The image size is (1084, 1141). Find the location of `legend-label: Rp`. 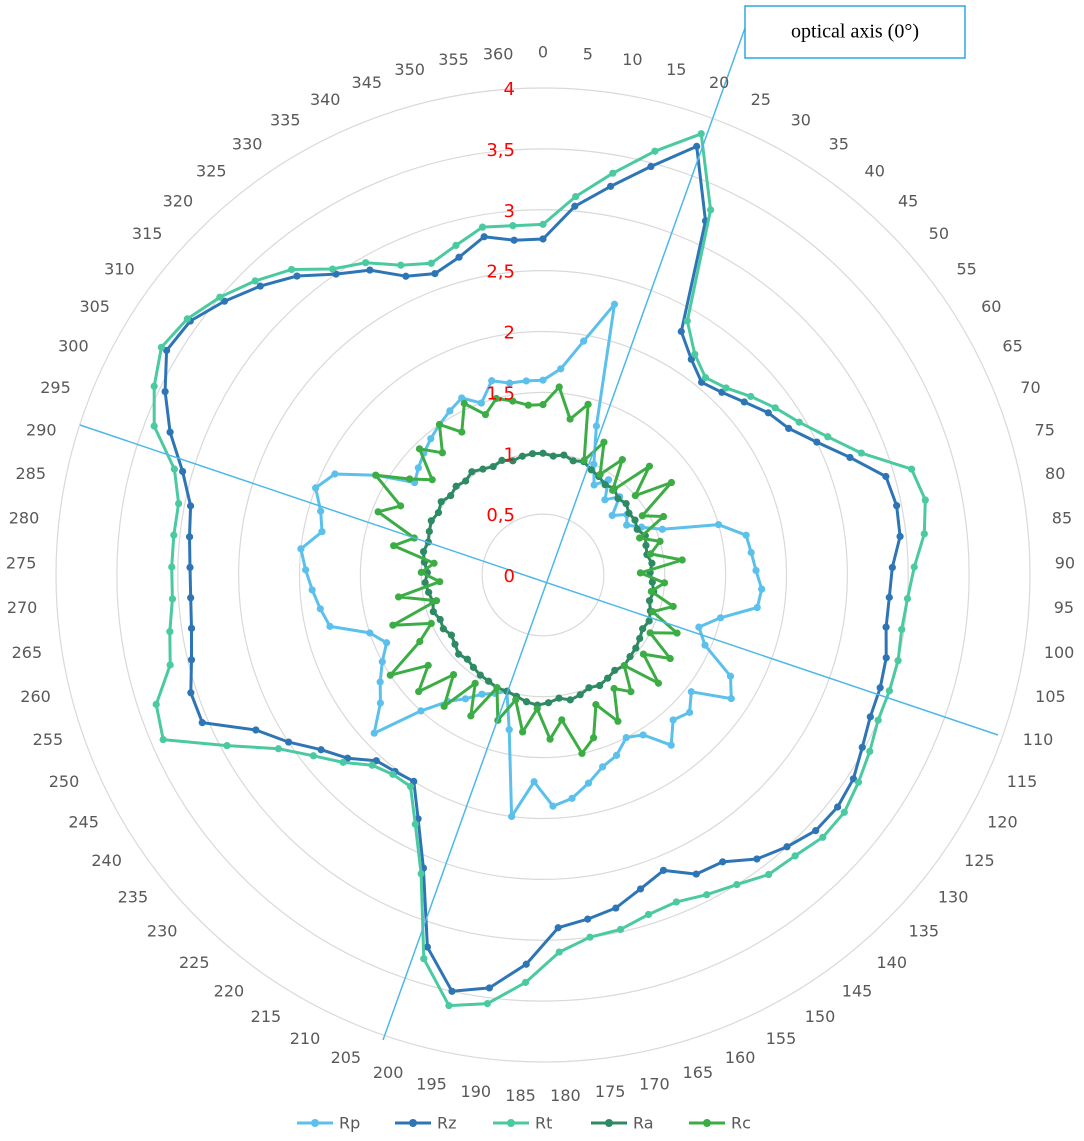

legend-label: Rp is located at coordinates (349, 1123).